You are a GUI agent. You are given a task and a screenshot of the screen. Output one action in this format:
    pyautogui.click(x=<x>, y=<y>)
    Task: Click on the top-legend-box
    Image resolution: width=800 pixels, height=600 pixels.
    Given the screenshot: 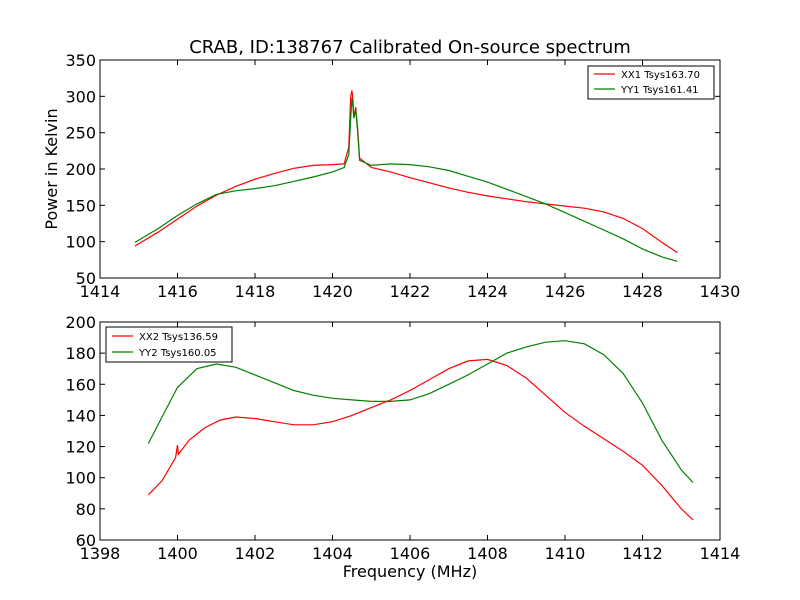 What is the action you would take?
    pyautogui.click(x=651, y=82)
    